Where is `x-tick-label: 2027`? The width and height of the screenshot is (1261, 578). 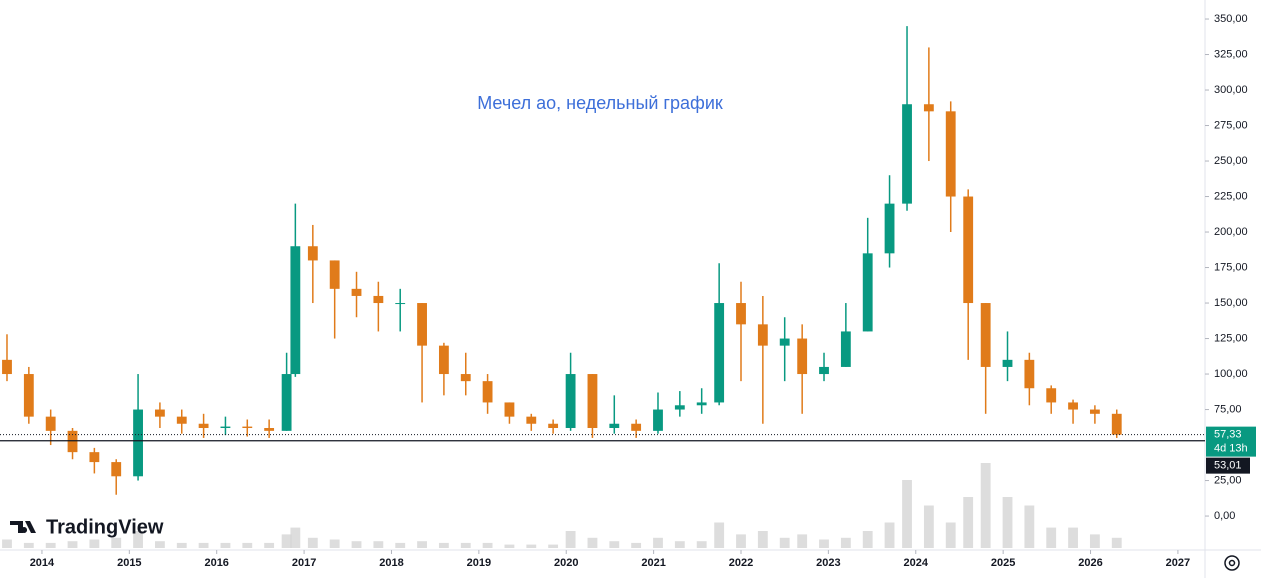
x-tick-label: 2027 is located at coordinates (1178, 563).